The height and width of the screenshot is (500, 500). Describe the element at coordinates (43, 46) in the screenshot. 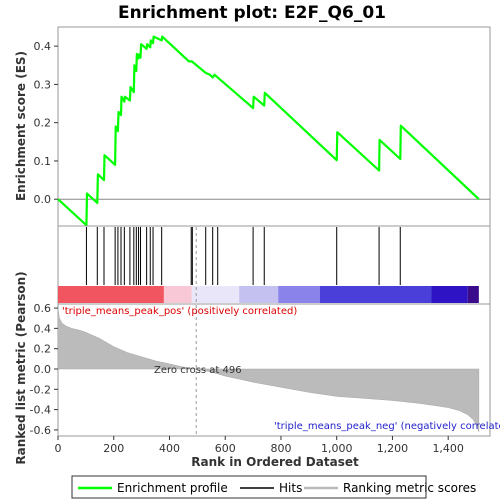

I see `es-y-tick-label: 0.4` at that location.